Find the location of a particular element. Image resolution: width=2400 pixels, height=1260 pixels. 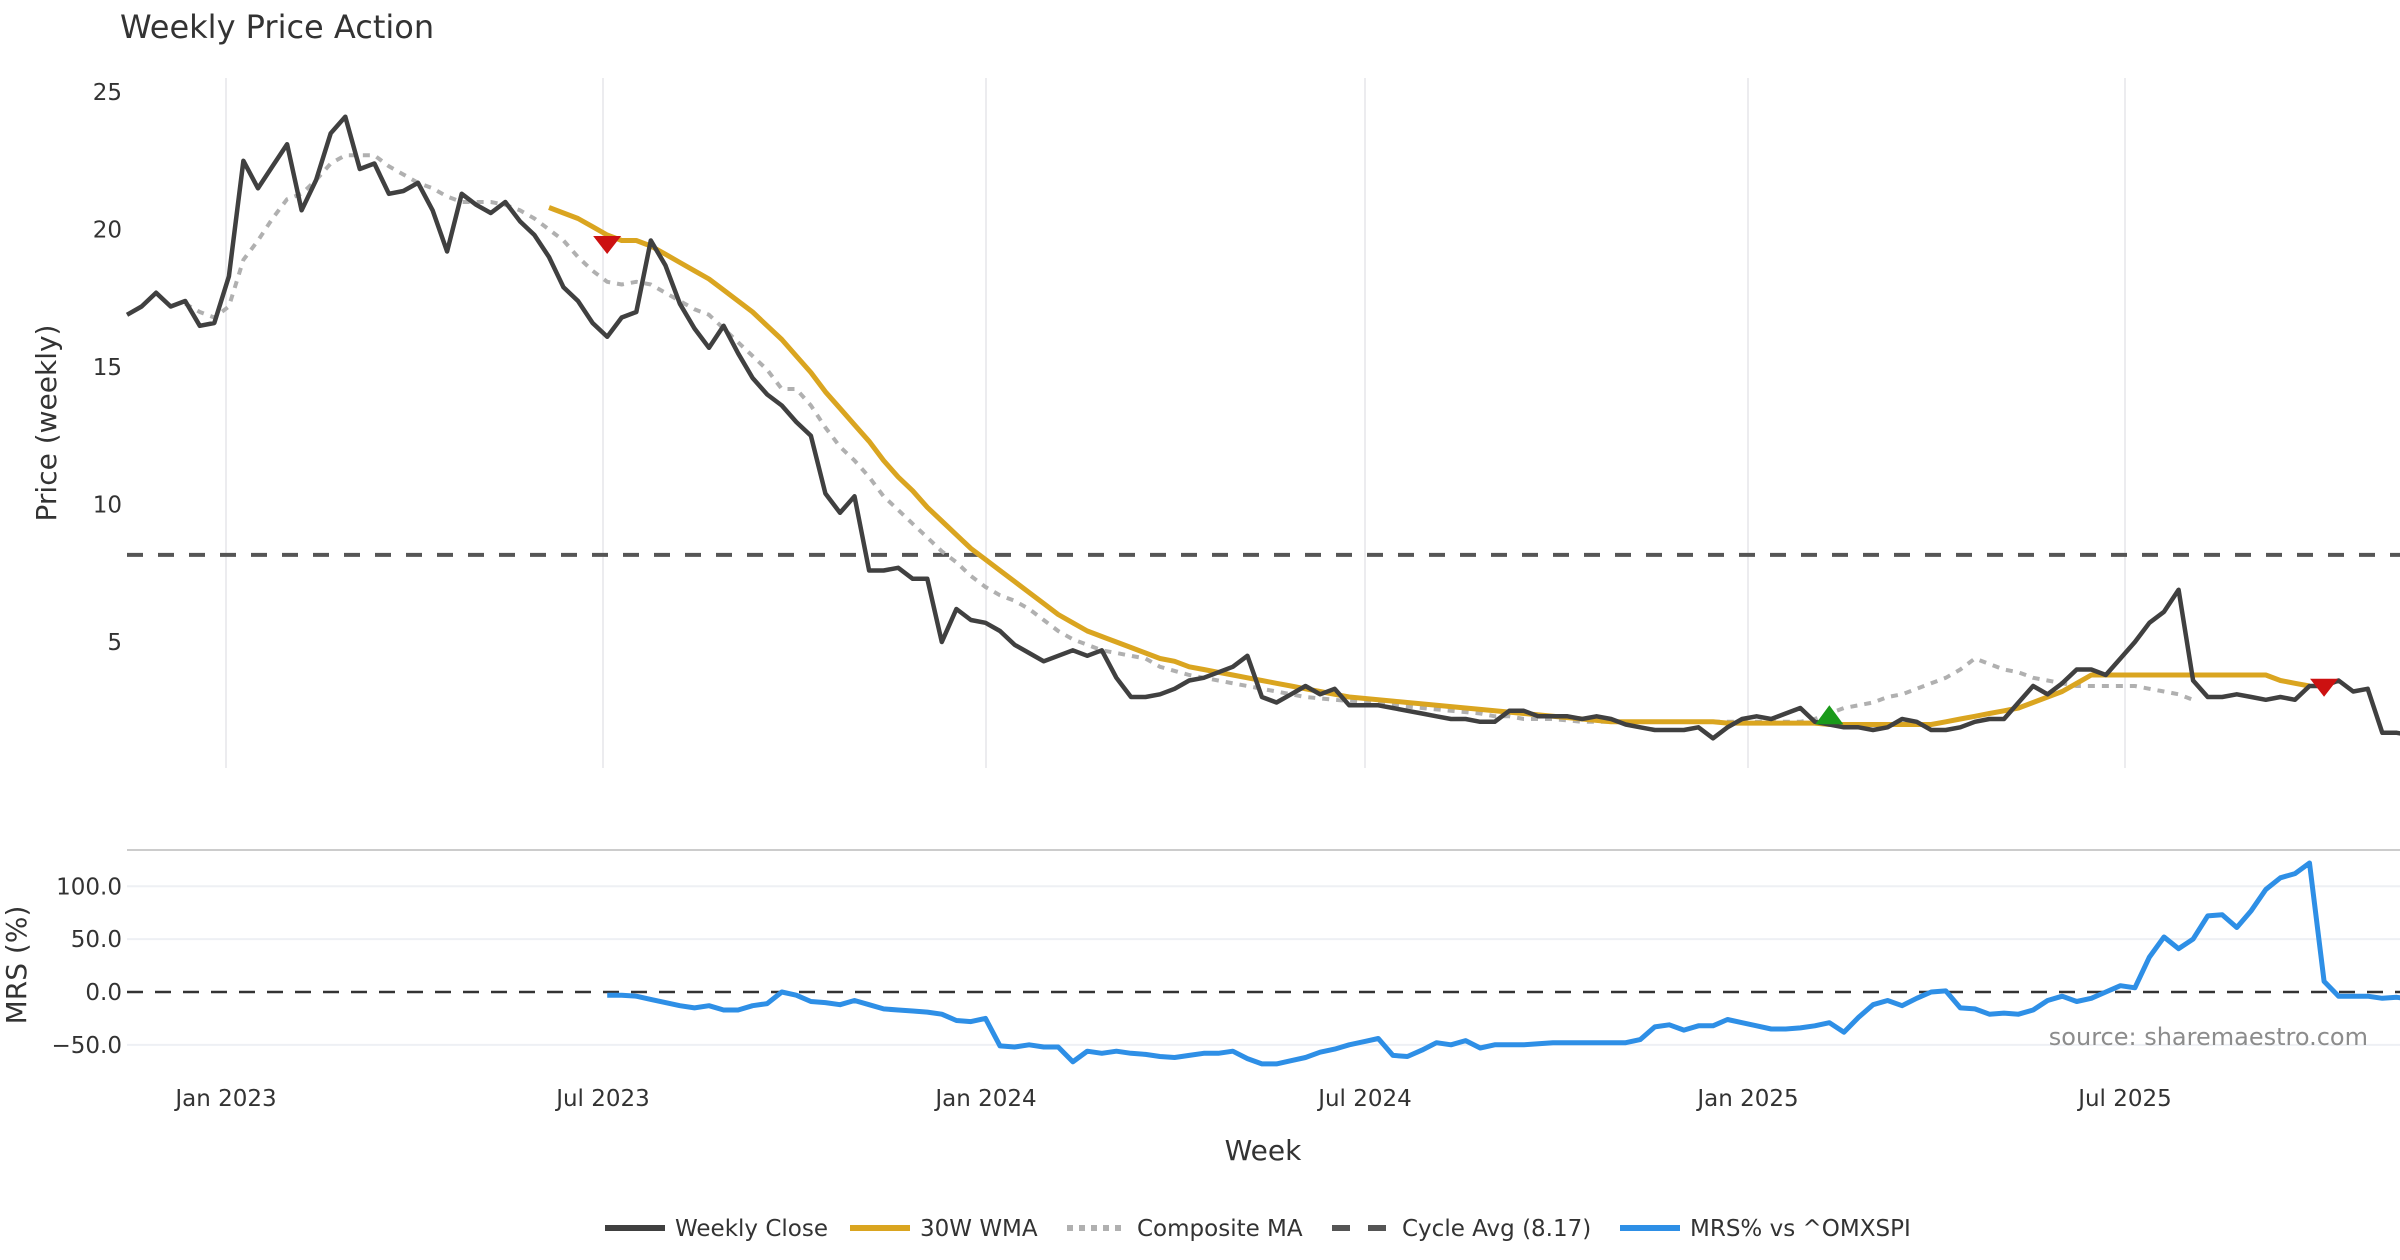

mrs-line is located at coordinates (1503, 963).